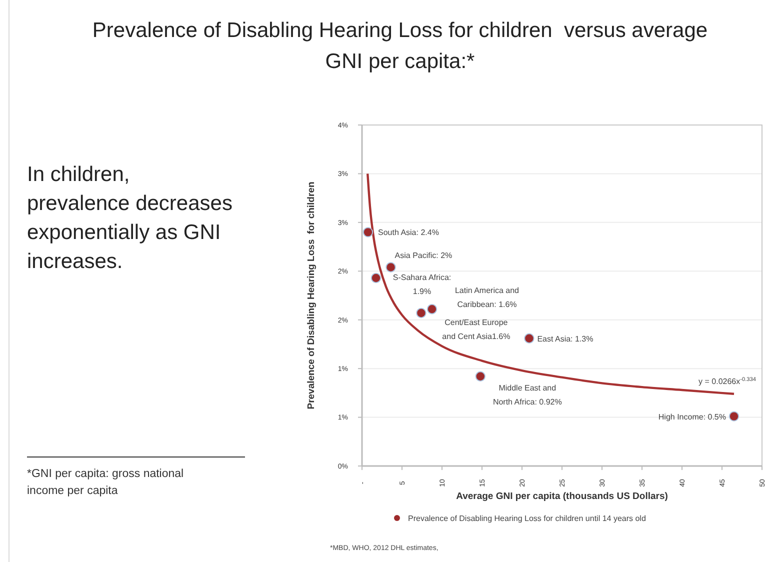 The height and width of the screenshot is (562, 771). I want to click on text: *GNI per capita: gross national income per capita, so click(105, 482).